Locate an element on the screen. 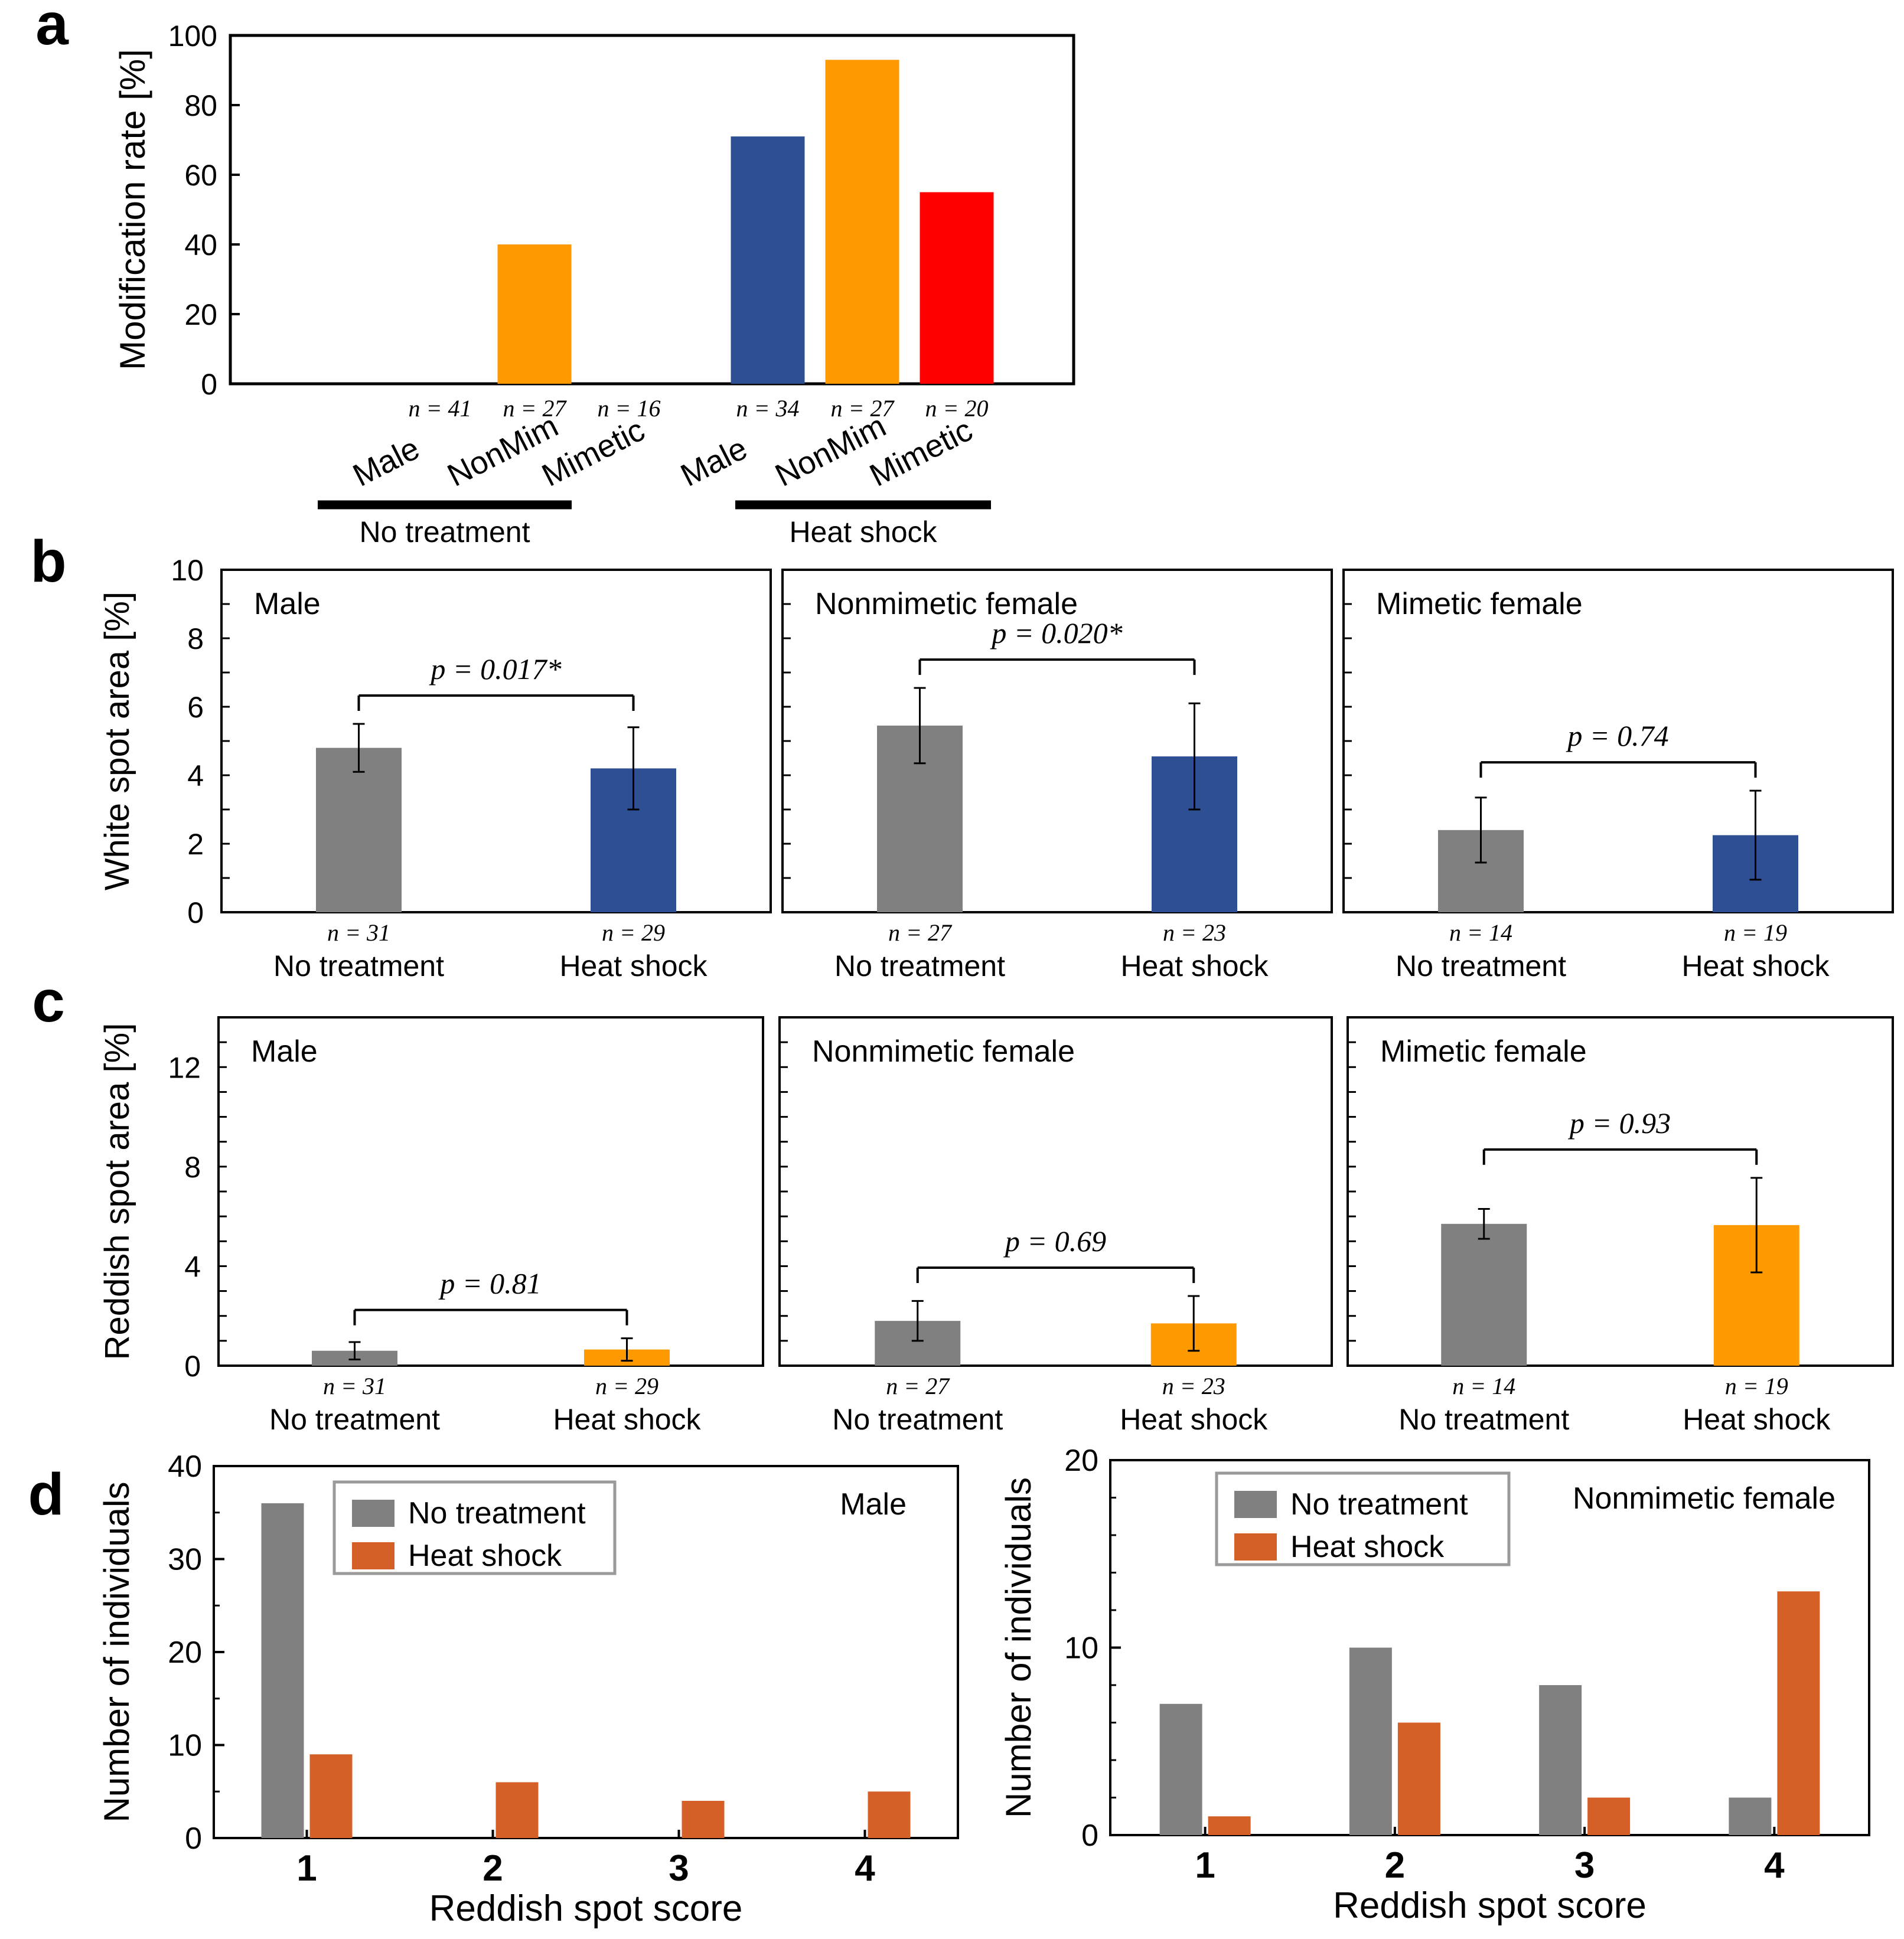  y-tick-label-c: 0 is located at coordinates (192, 1366).